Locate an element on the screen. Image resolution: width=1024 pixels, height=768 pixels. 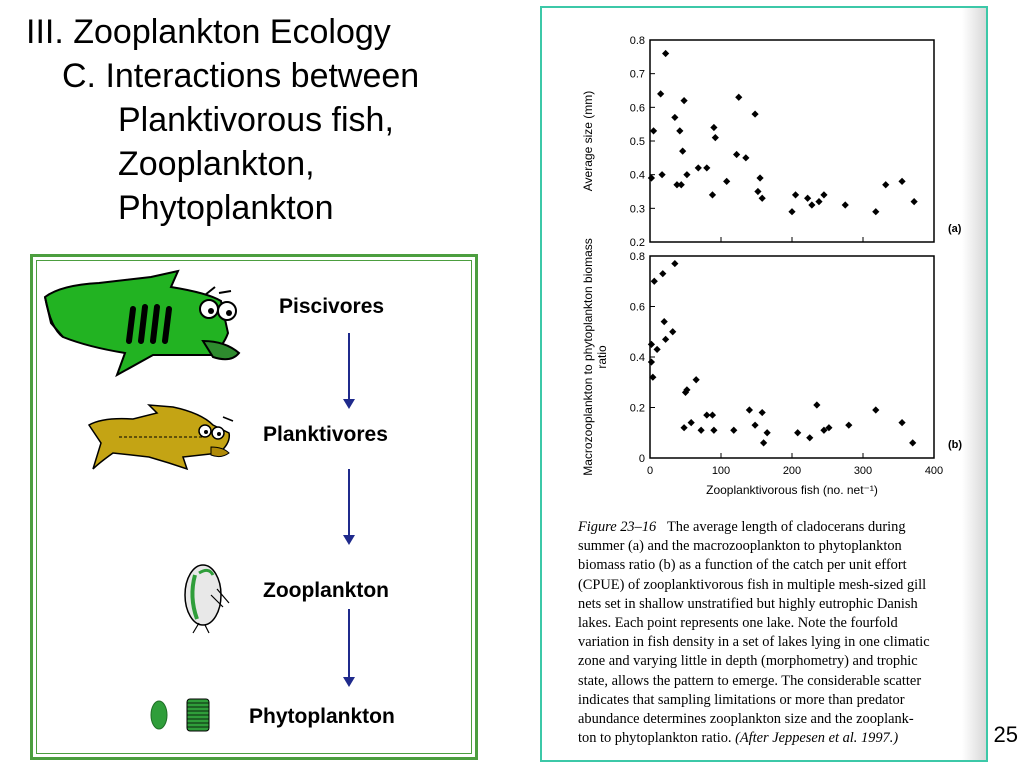
large-fish-icon is located at coordinates (142, 323).